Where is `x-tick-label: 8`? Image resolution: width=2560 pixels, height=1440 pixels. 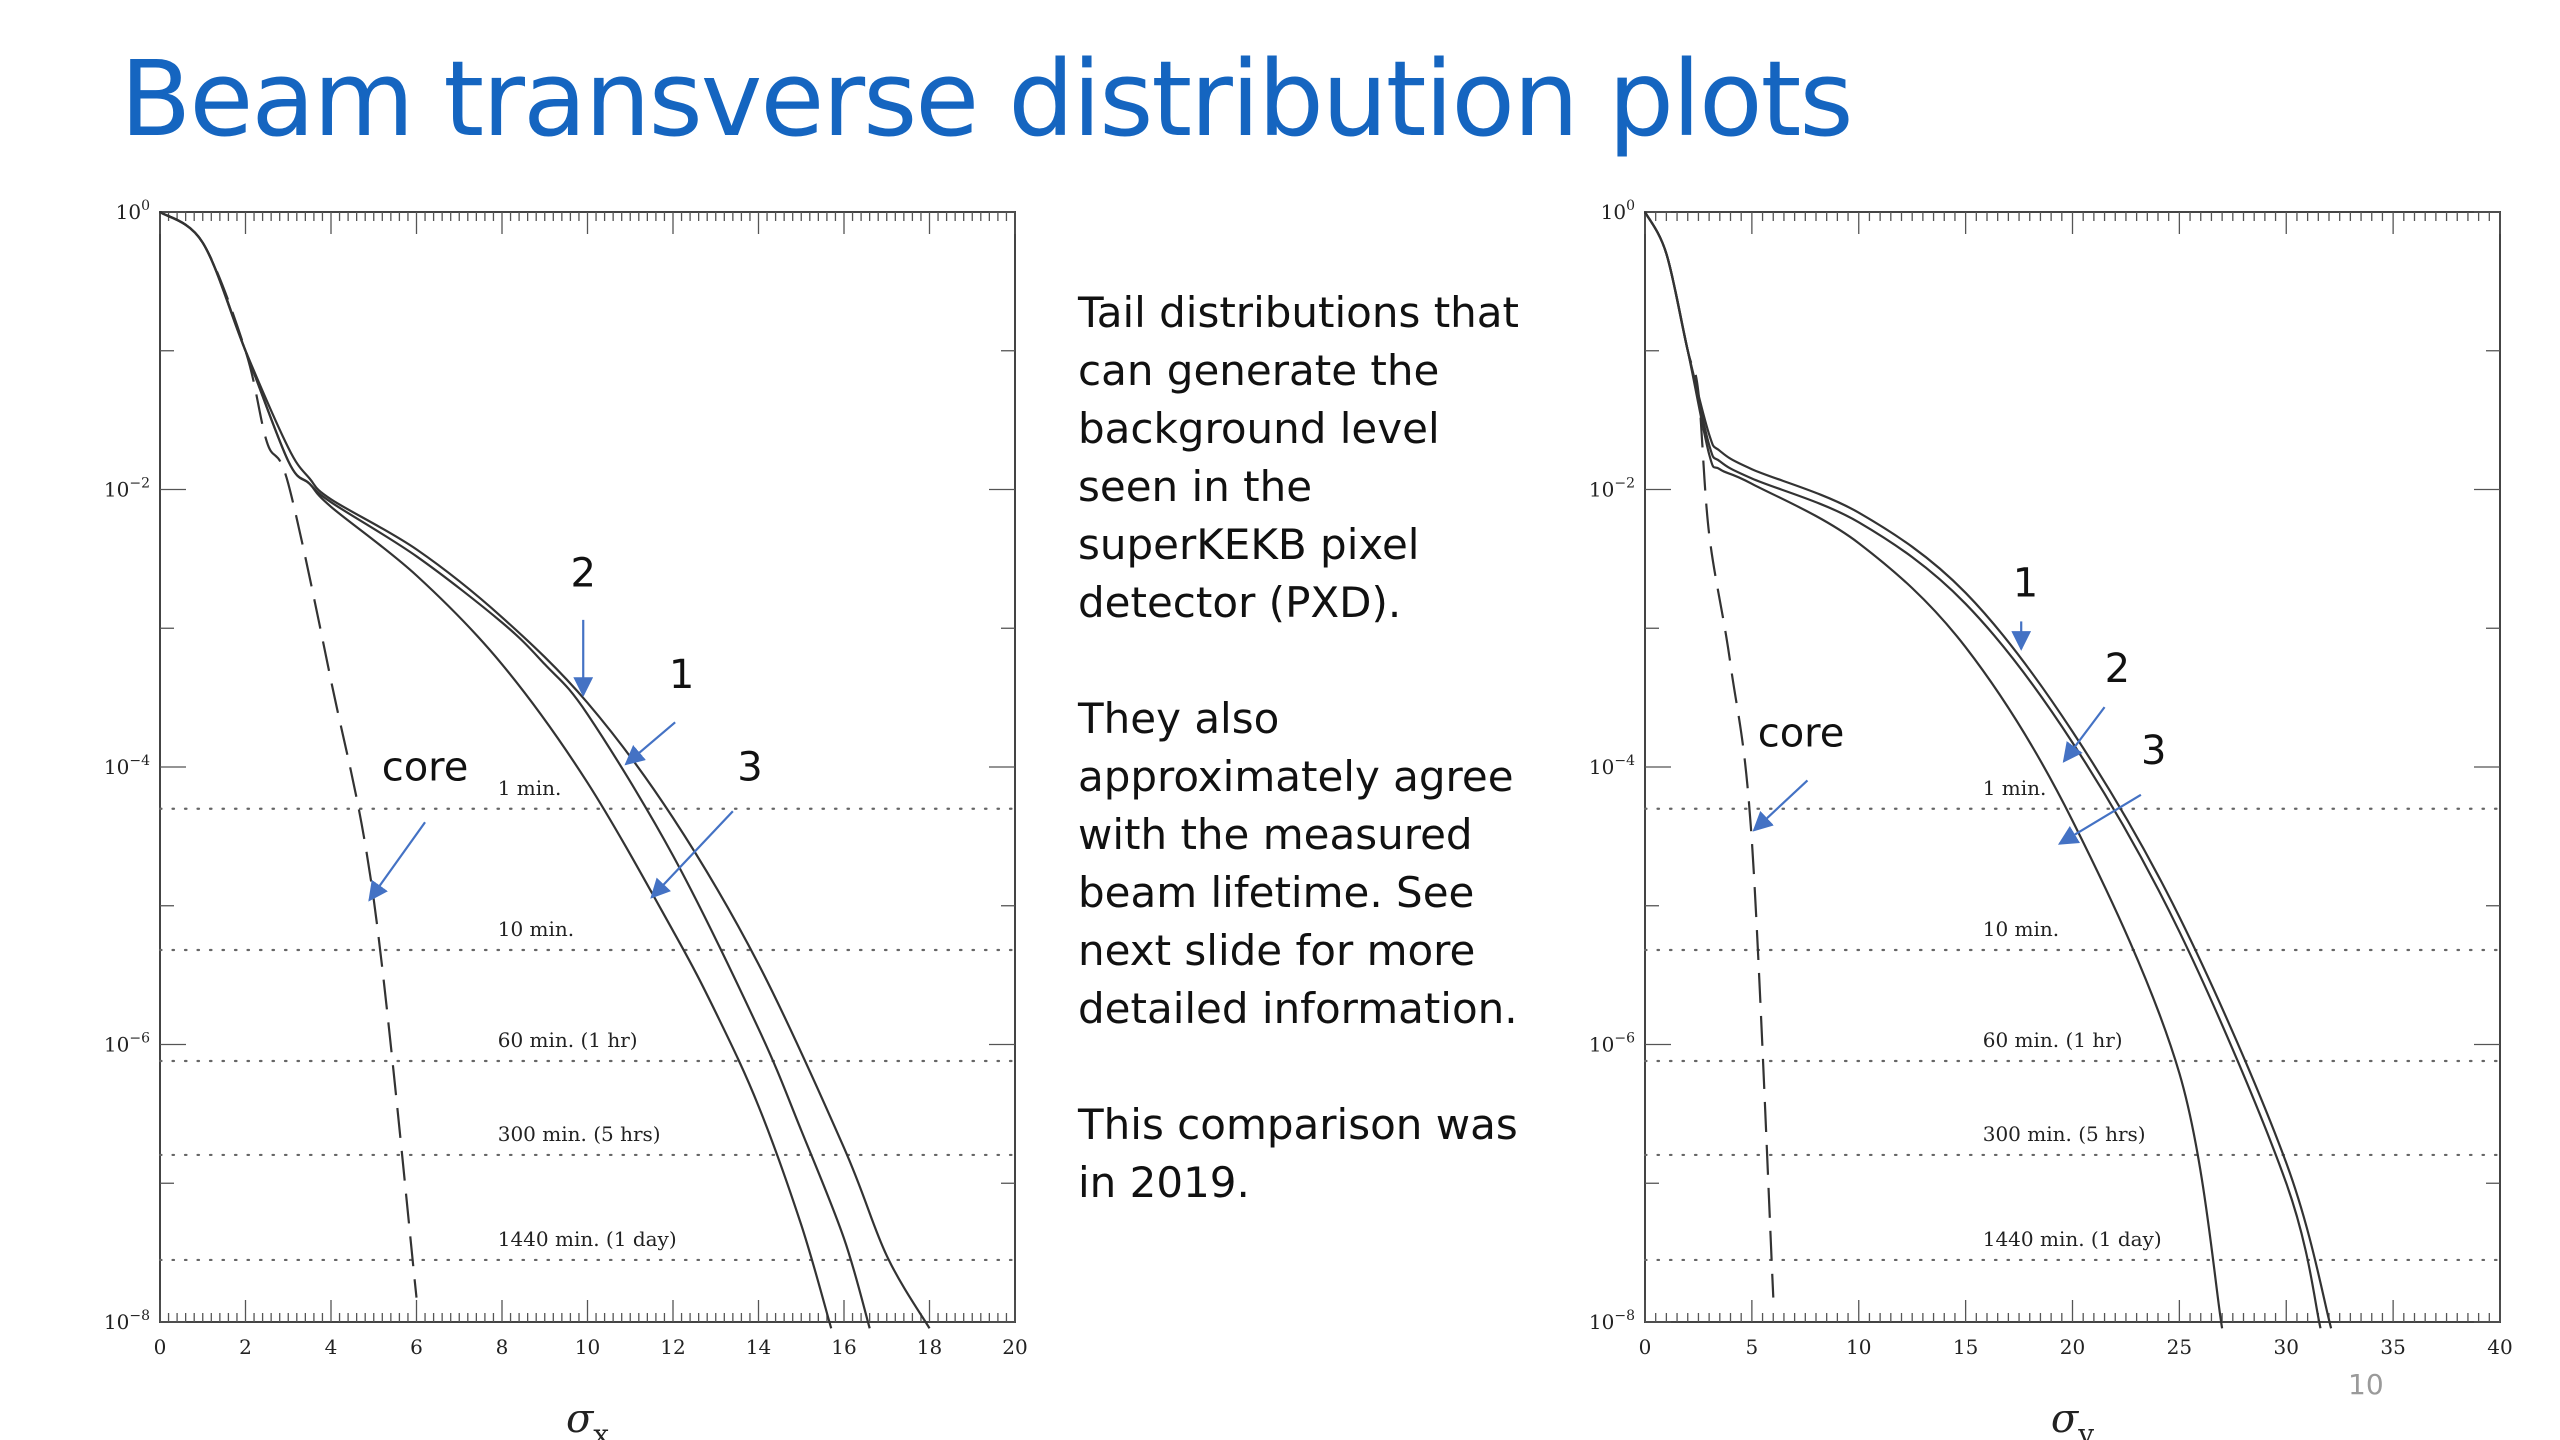 x-tick-label: 8 is located at coordinates (502, 1347).